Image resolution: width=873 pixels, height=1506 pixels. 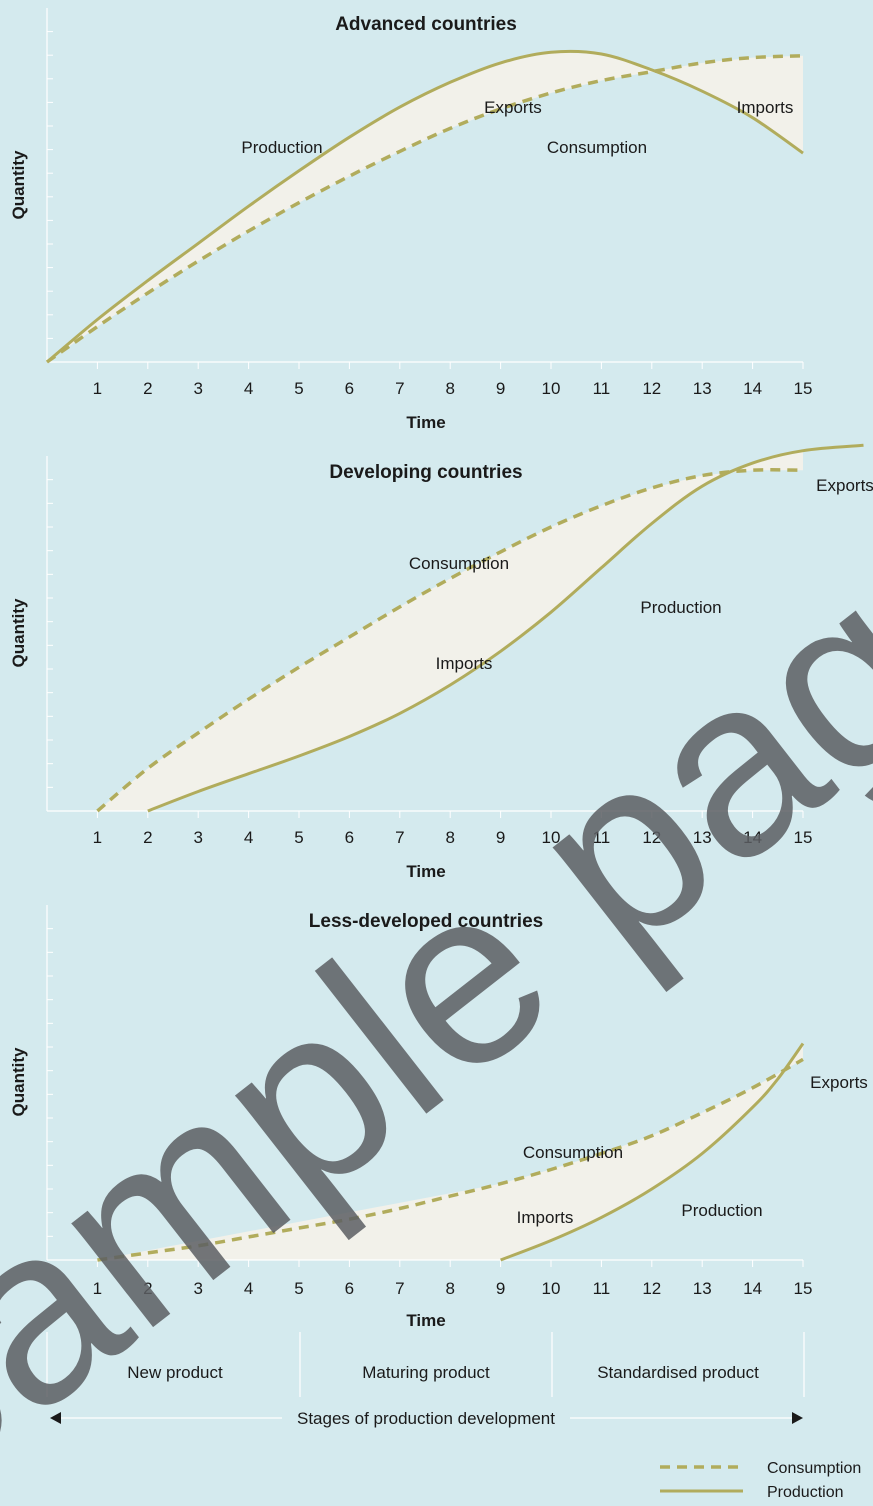 I want to click on stage-label-maturing: Maturing product, so click(x=426, y=1372).